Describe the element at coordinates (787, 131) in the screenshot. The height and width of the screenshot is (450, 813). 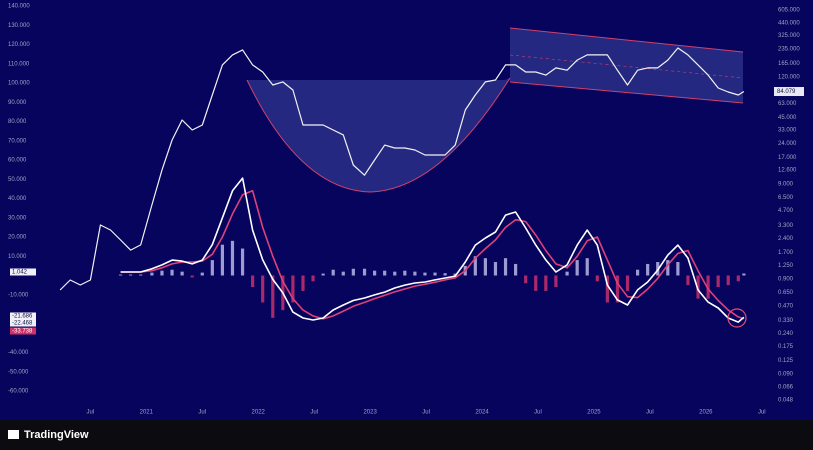
I see `y2-tick-label: 33.000` at that location.